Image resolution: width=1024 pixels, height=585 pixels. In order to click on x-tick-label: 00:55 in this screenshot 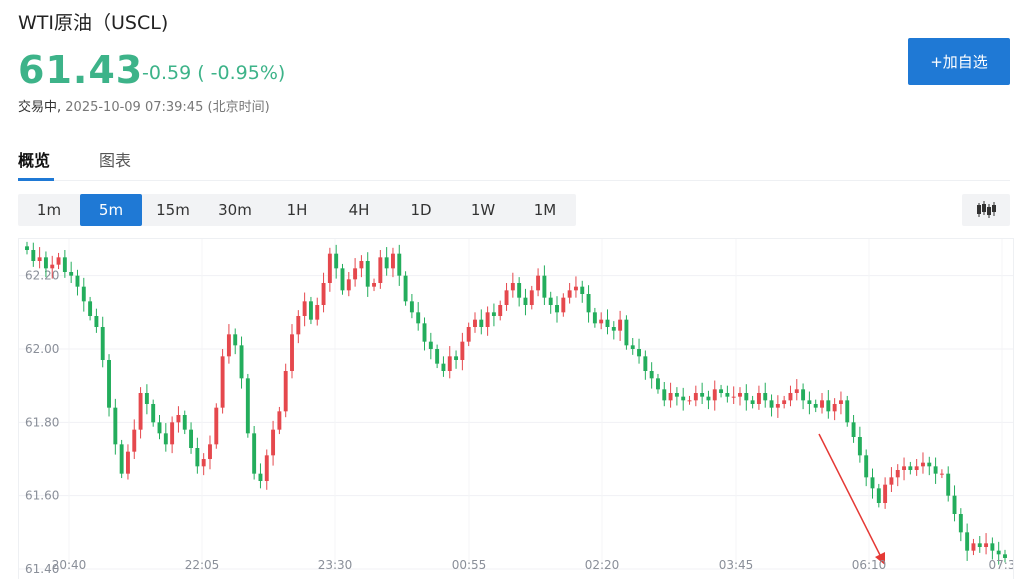, I will do `click(469, 565)`.